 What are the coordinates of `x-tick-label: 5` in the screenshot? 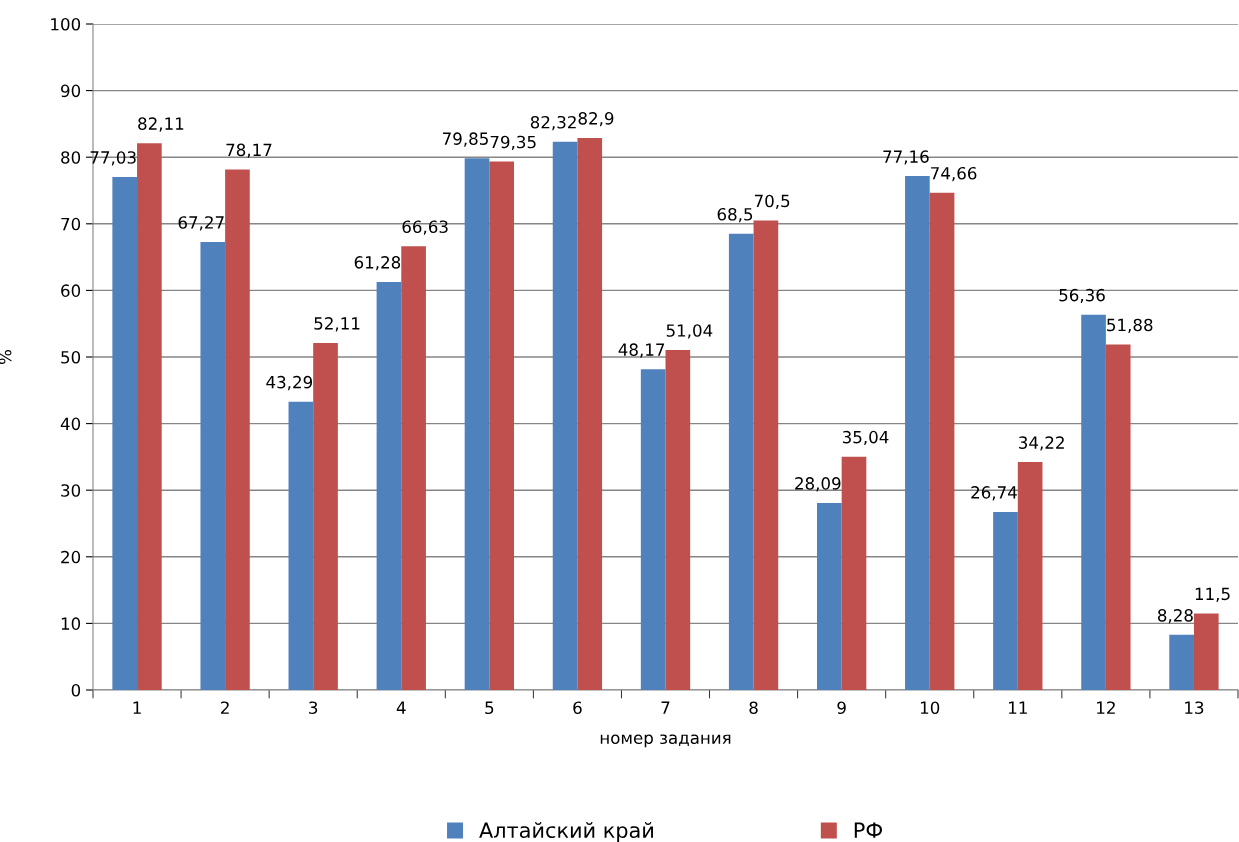 It's located at (489, 708).